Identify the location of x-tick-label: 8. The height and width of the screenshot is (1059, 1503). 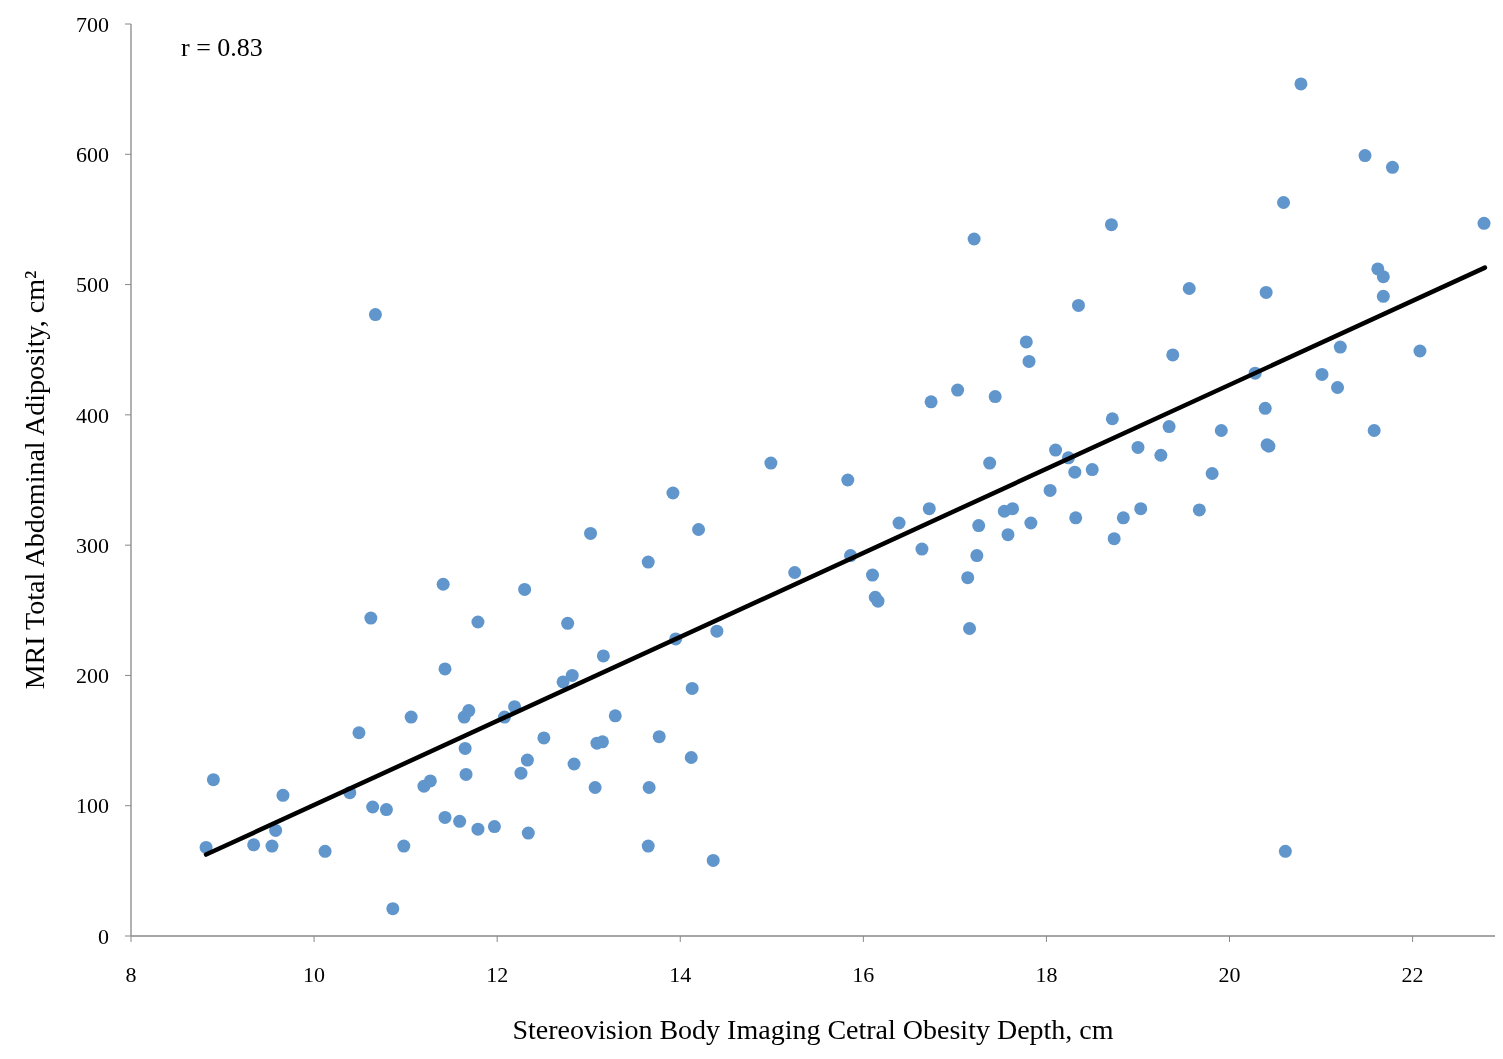
(131, 974).